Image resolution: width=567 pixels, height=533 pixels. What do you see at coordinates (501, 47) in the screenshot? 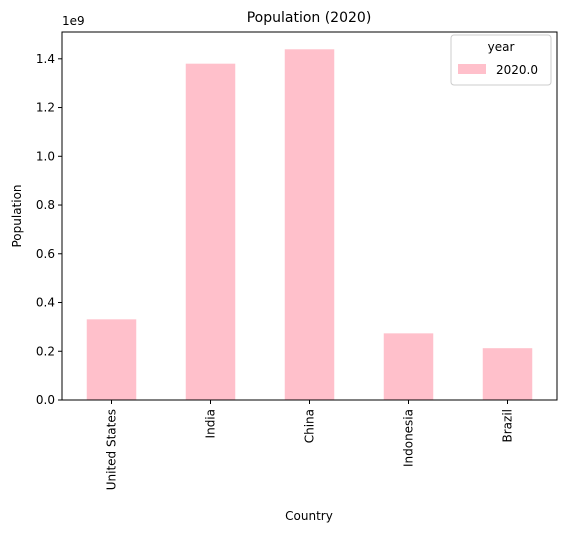
I see `legend-title: year` at bounding box center [501, 47].